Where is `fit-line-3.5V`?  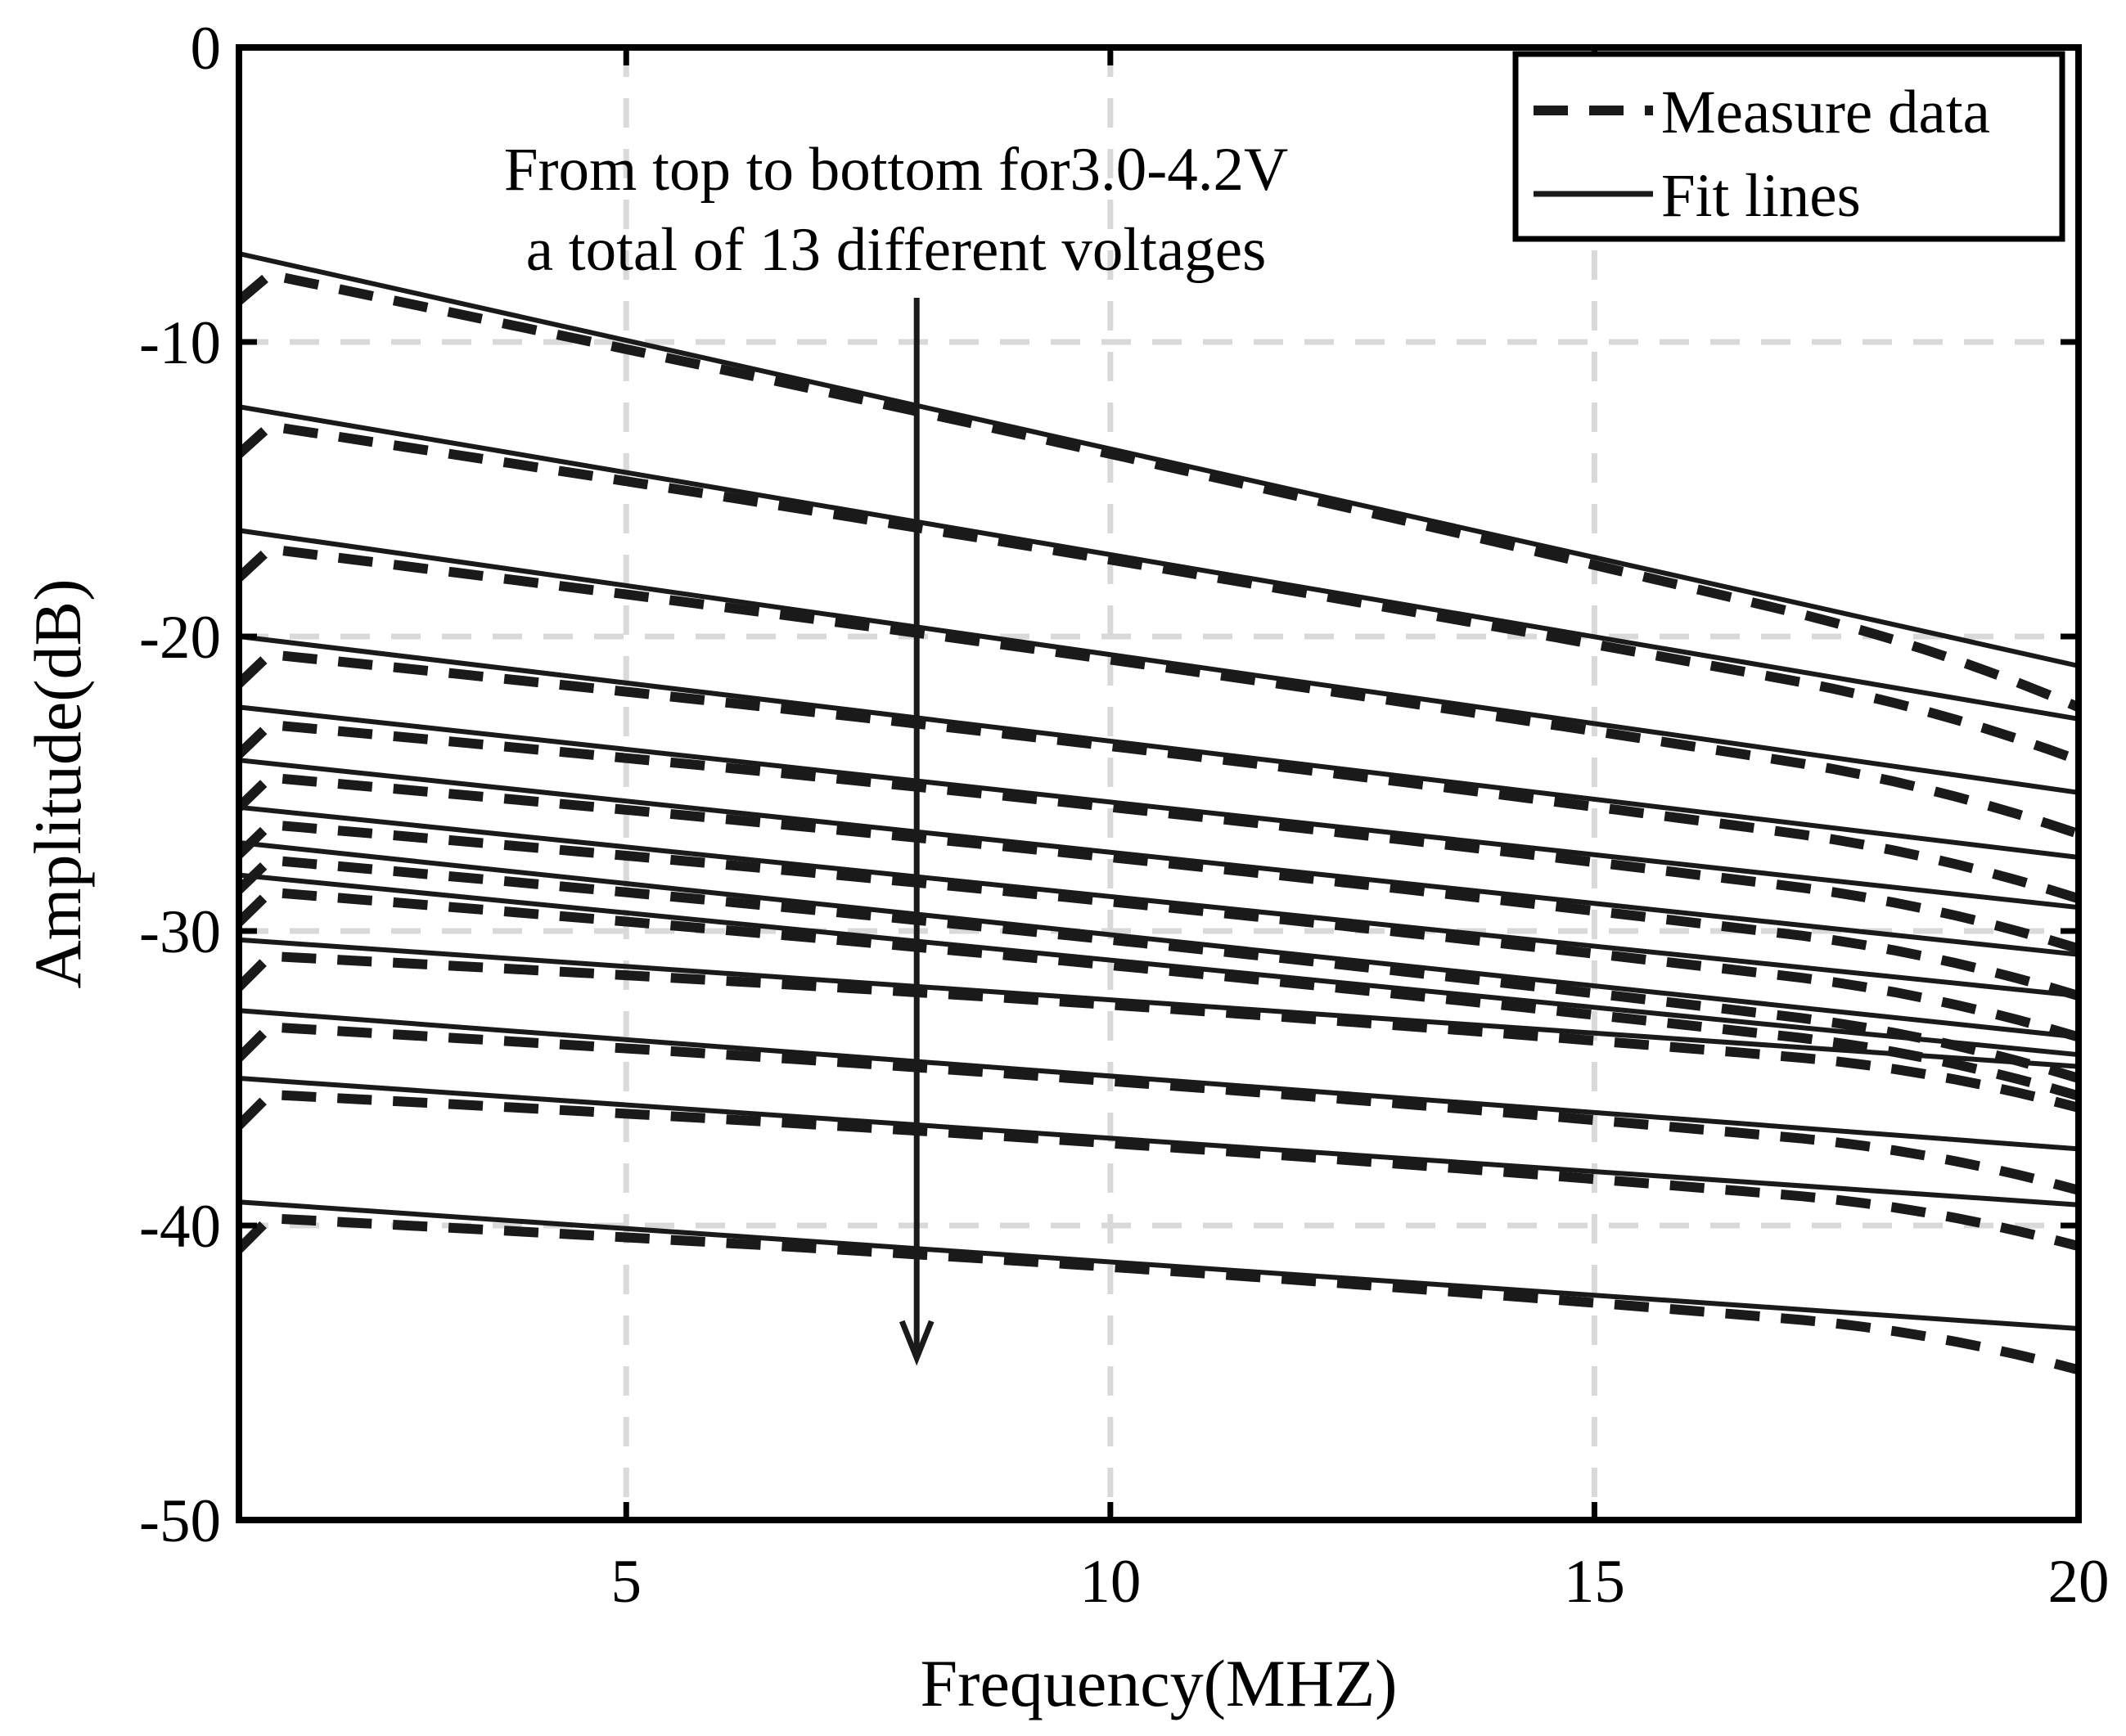 fit-line-3.5V is located at coordinates (1158, 857).